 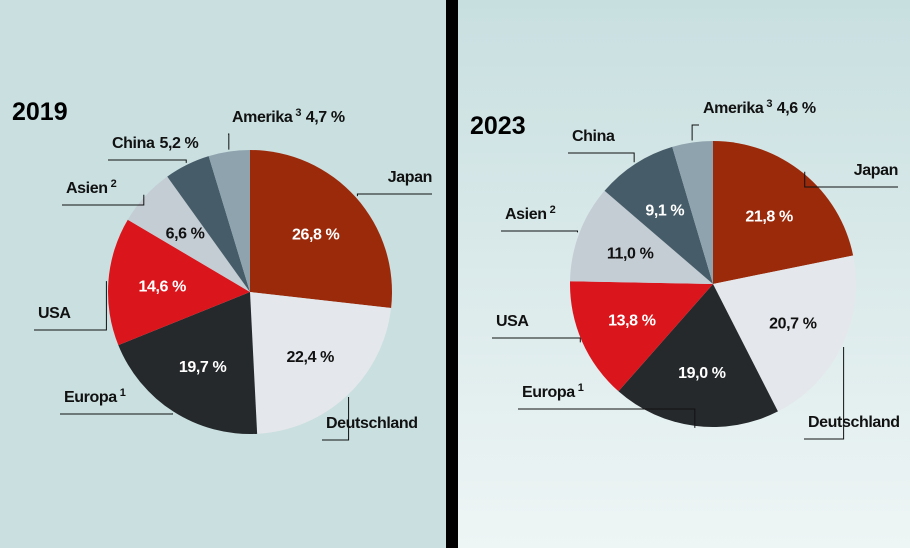 I want to click on category-label: China, so click(x=593, y=136).